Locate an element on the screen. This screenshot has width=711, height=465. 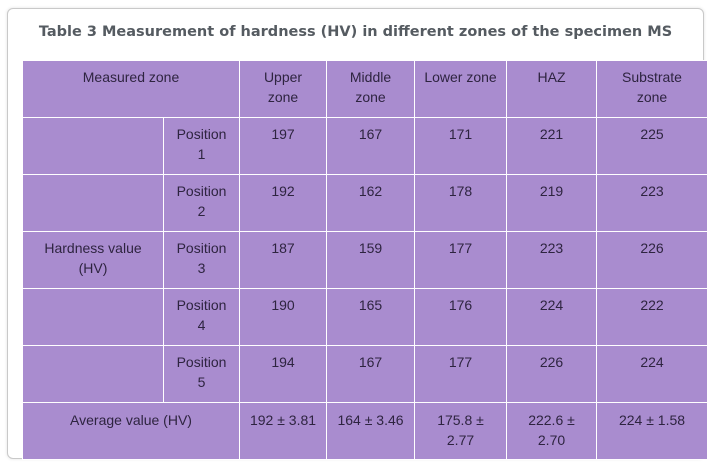
average-value-line: 224 ± 1.58 is located at coordinates (652, 420).